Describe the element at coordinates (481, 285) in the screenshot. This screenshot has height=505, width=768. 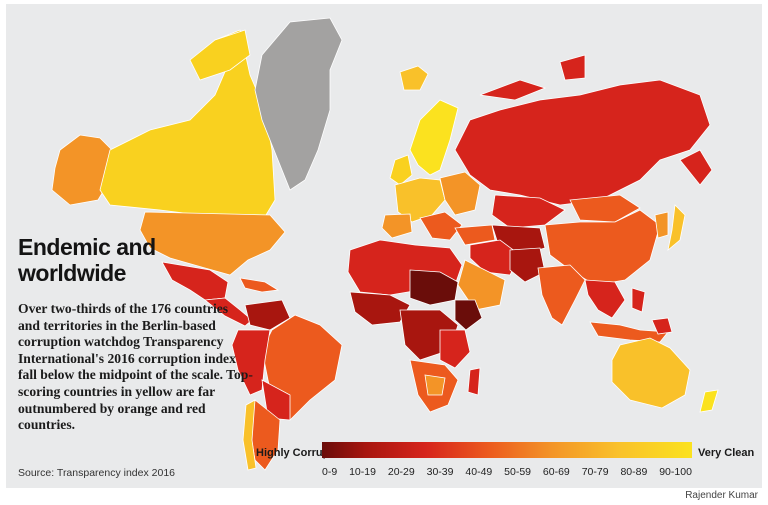
I see `region-arabia` at that location.